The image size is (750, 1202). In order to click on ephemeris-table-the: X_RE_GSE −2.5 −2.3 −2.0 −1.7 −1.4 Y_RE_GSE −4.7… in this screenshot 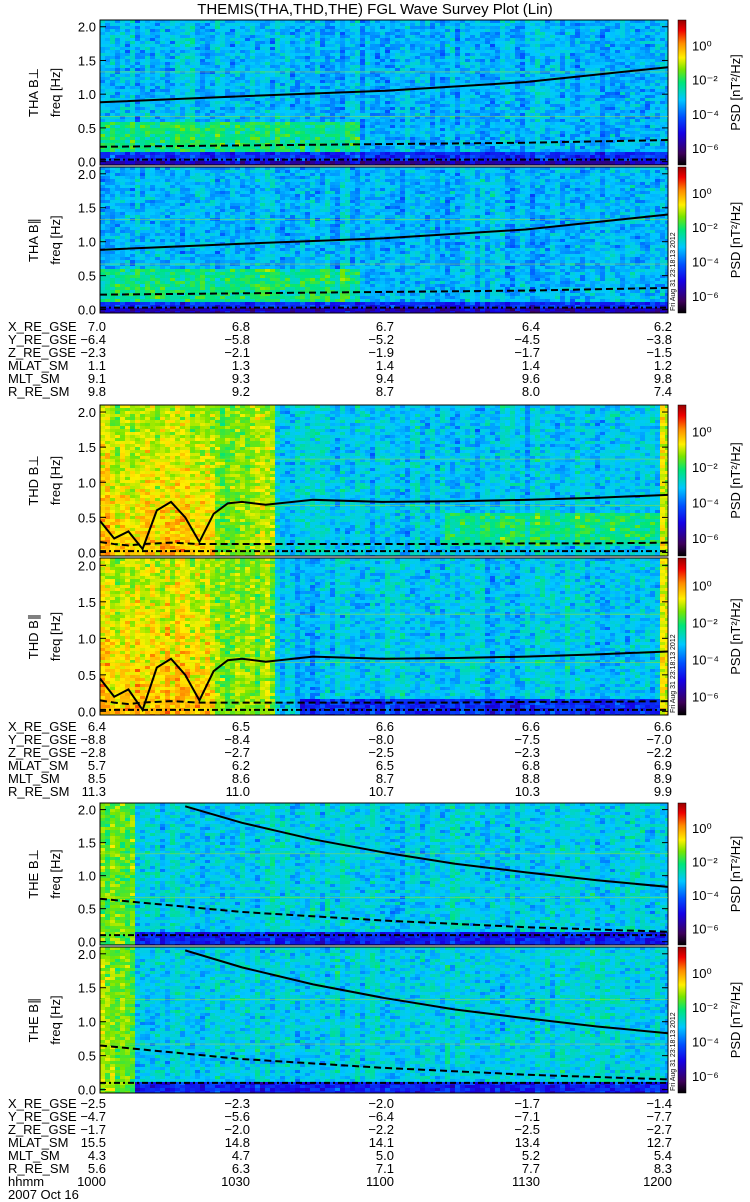, I will do `click(375, 1142)`.